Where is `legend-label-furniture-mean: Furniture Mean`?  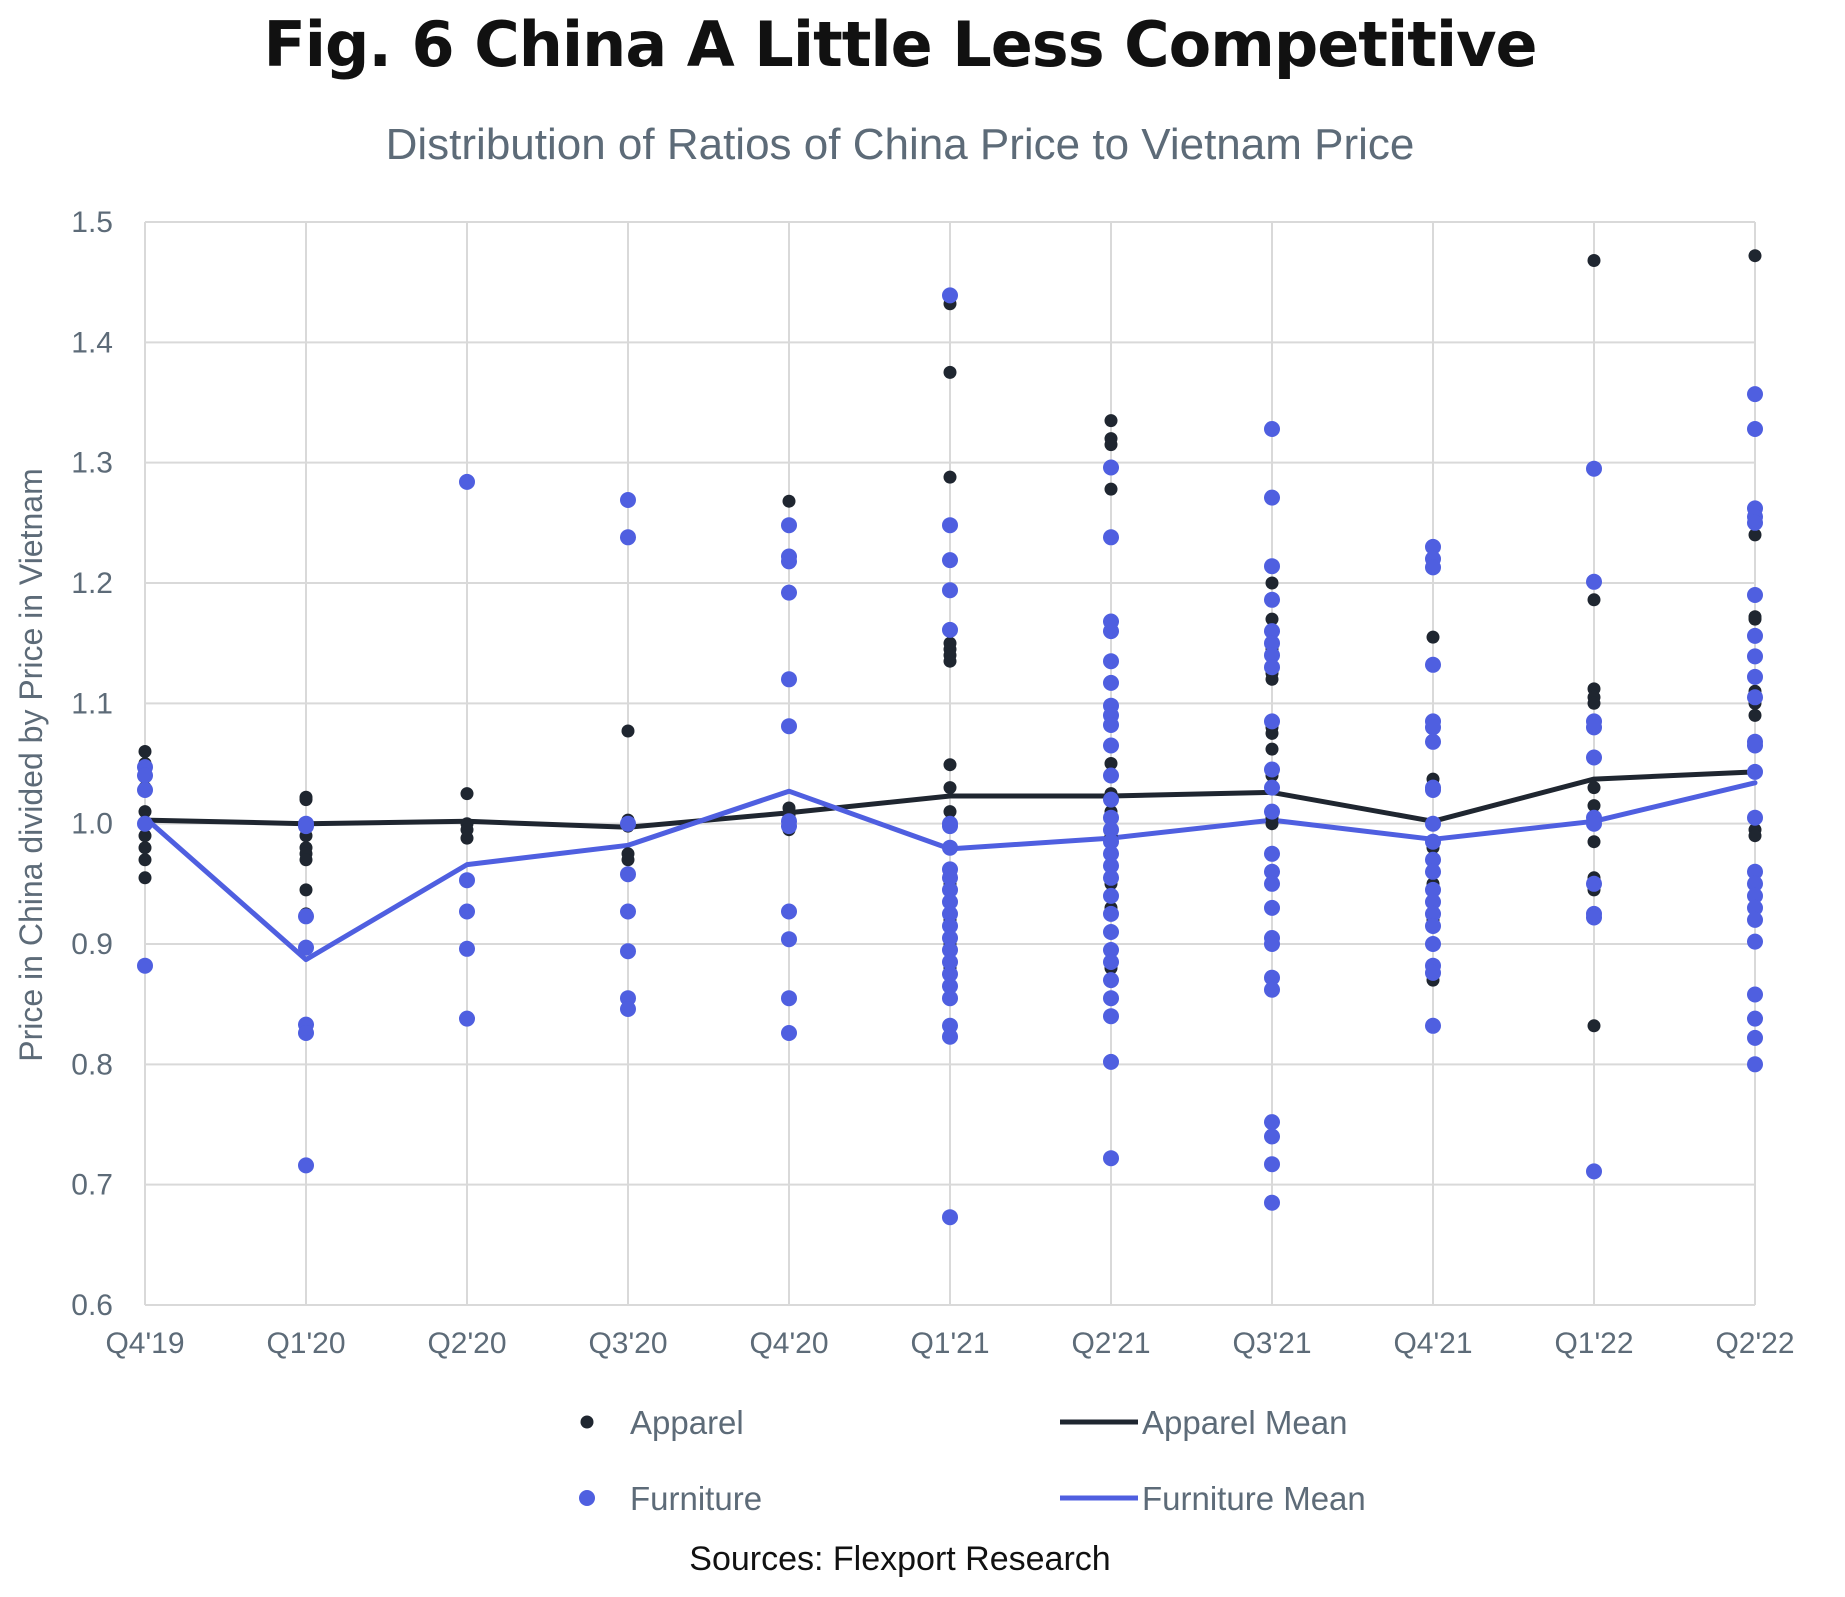
legend-label-furniture-mean: Furniture Mean is located at coordinates (1254, 1498).